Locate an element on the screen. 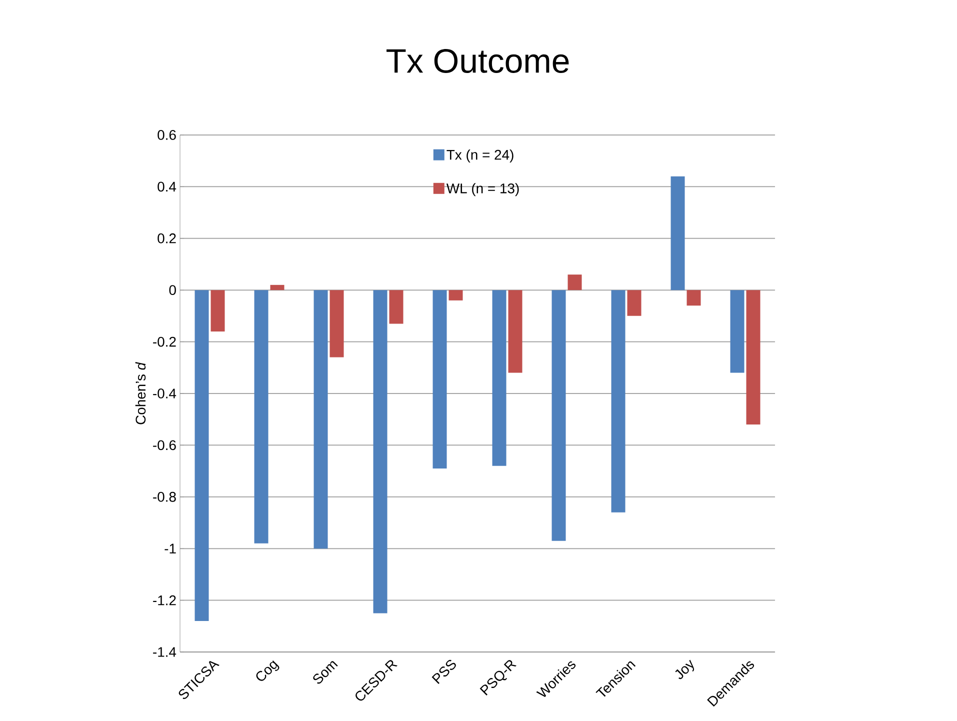 The width and height of the screenshot is (957, 721). y-tick-label: 0.4 is located at coordinates (167, 187).